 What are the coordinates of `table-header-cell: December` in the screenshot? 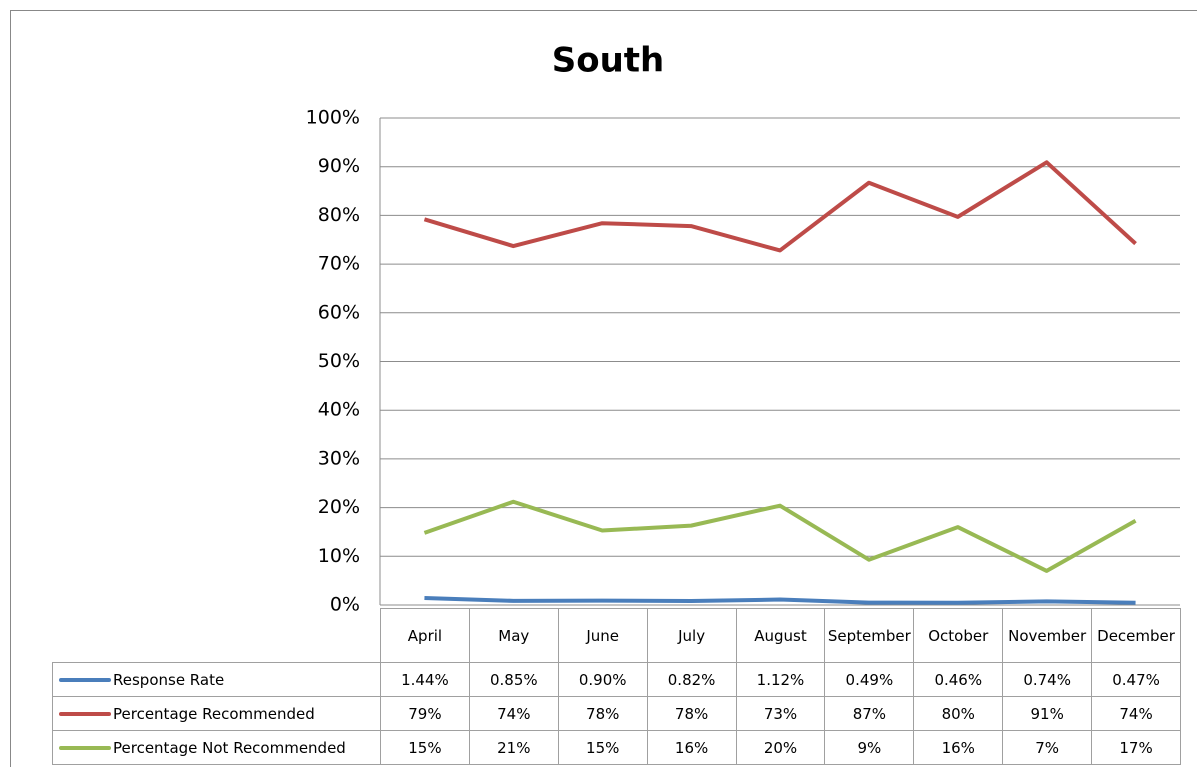 It's located at (1136, 635).